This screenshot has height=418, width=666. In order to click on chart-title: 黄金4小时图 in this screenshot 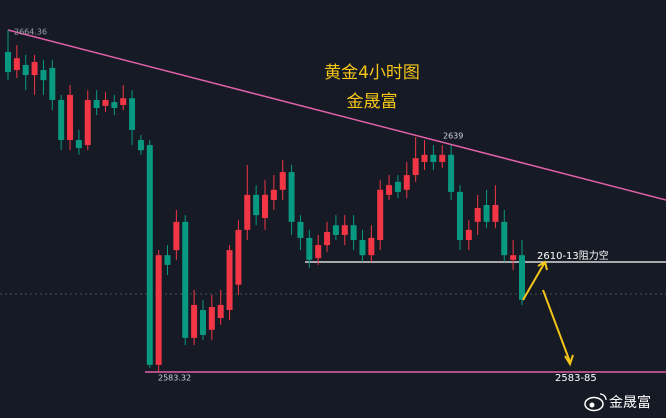, I will do `click(372, 73)`.